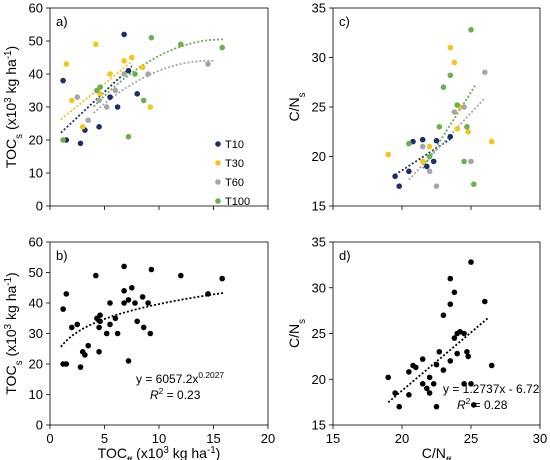 This screenshot has height=460, width=550. I want to click on x-tick-label: 25, so click(471, 438).